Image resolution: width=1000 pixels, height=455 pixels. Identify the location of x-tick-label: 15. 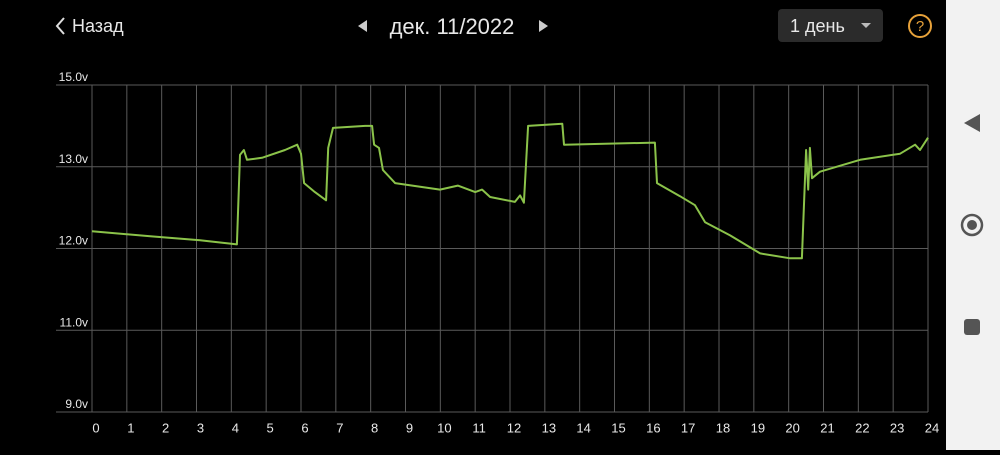
(618, 427).